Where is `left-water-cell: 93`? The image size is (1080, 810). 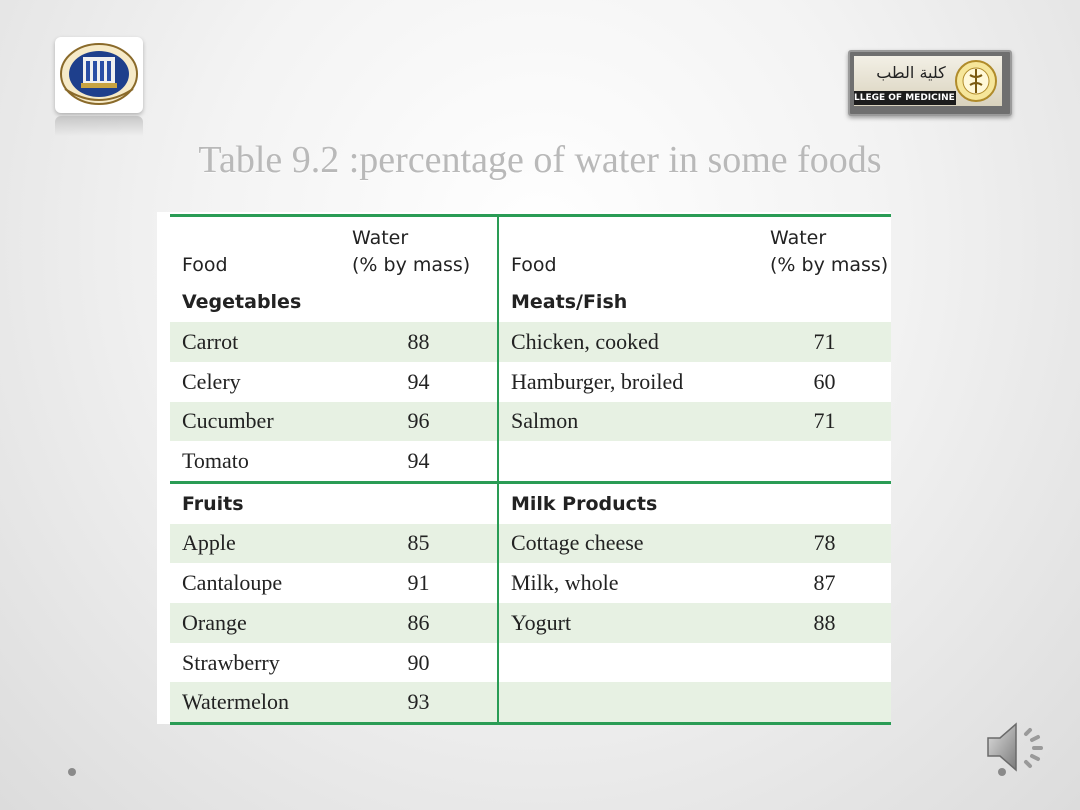 left-water-cell: 93 is located at coordinates (419, 704).